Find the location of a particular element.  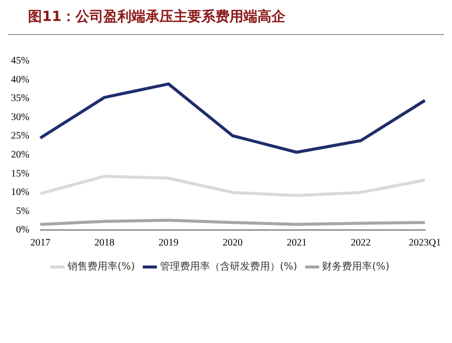

y-tick-label: 40% is located at coordinates (20, 80).